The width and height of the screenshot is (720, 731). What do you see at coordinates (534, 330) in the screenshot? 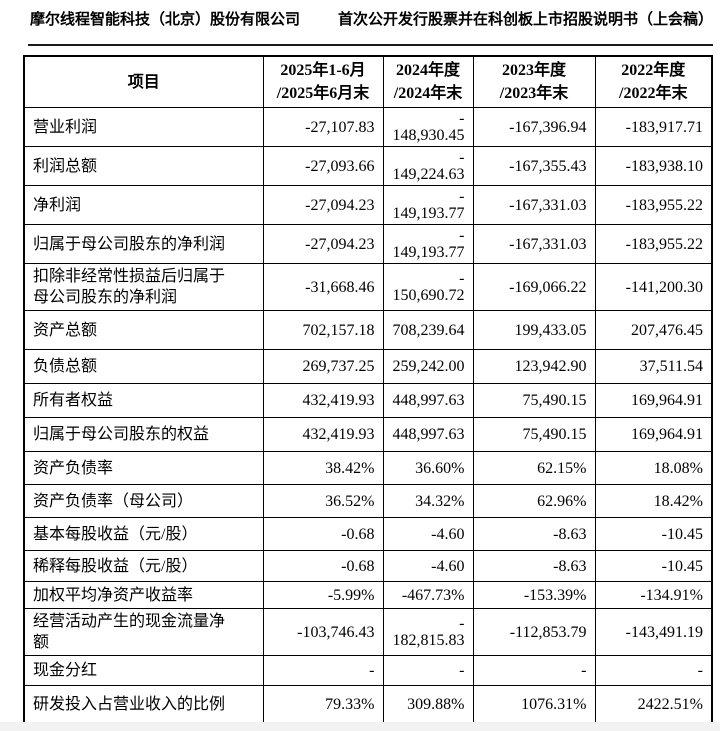
I see `cell-value: 199,433.05` at bounding box center [534, 330].